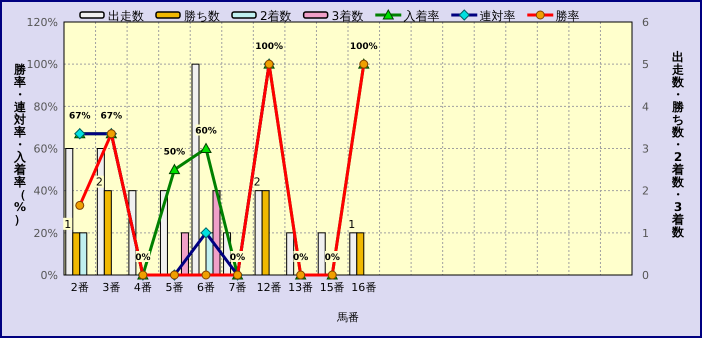 This screenshot has width=702, height=338. I want to click on y2-tick-label: 2, so click(645, 191).